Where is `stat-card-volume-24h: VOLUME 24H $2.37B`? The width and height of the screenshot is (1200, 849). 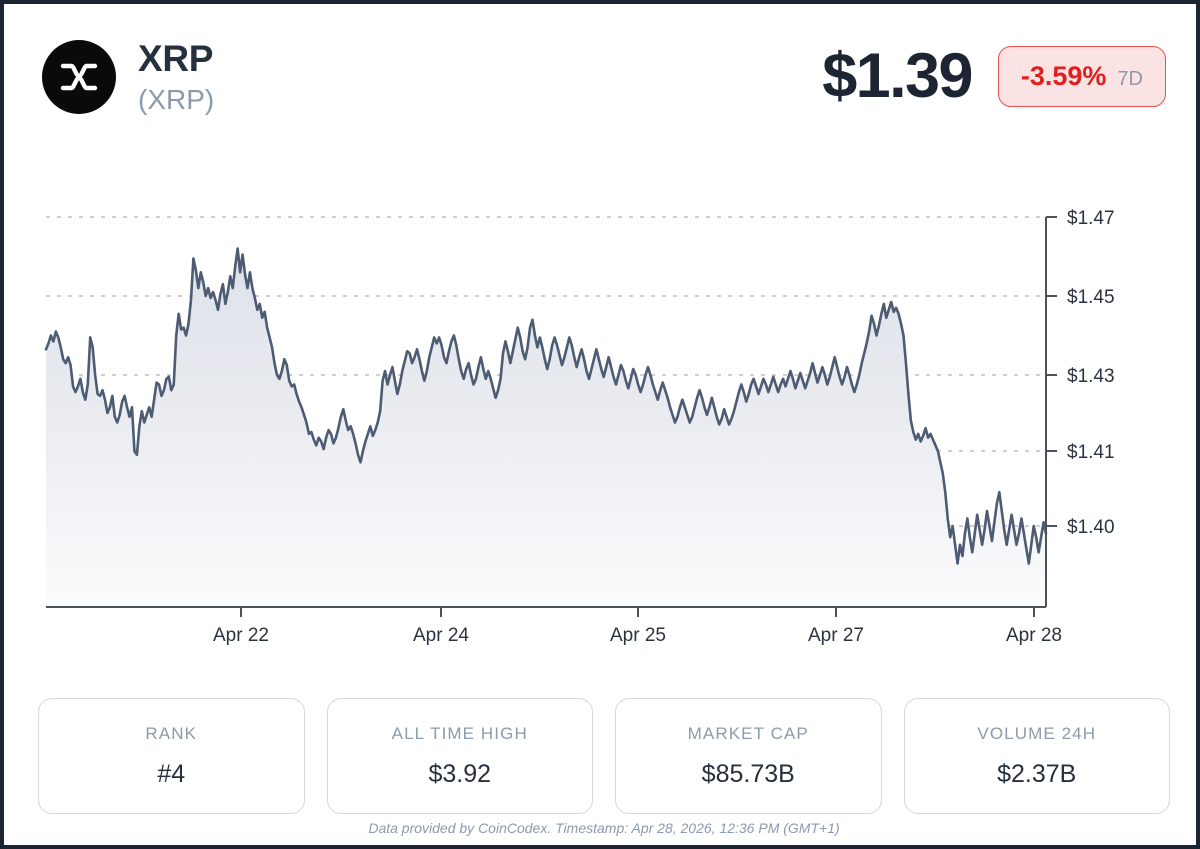
stat-card-volume-24h: VOLUME 24H $2.37B is located at coordinates (1036, 756).